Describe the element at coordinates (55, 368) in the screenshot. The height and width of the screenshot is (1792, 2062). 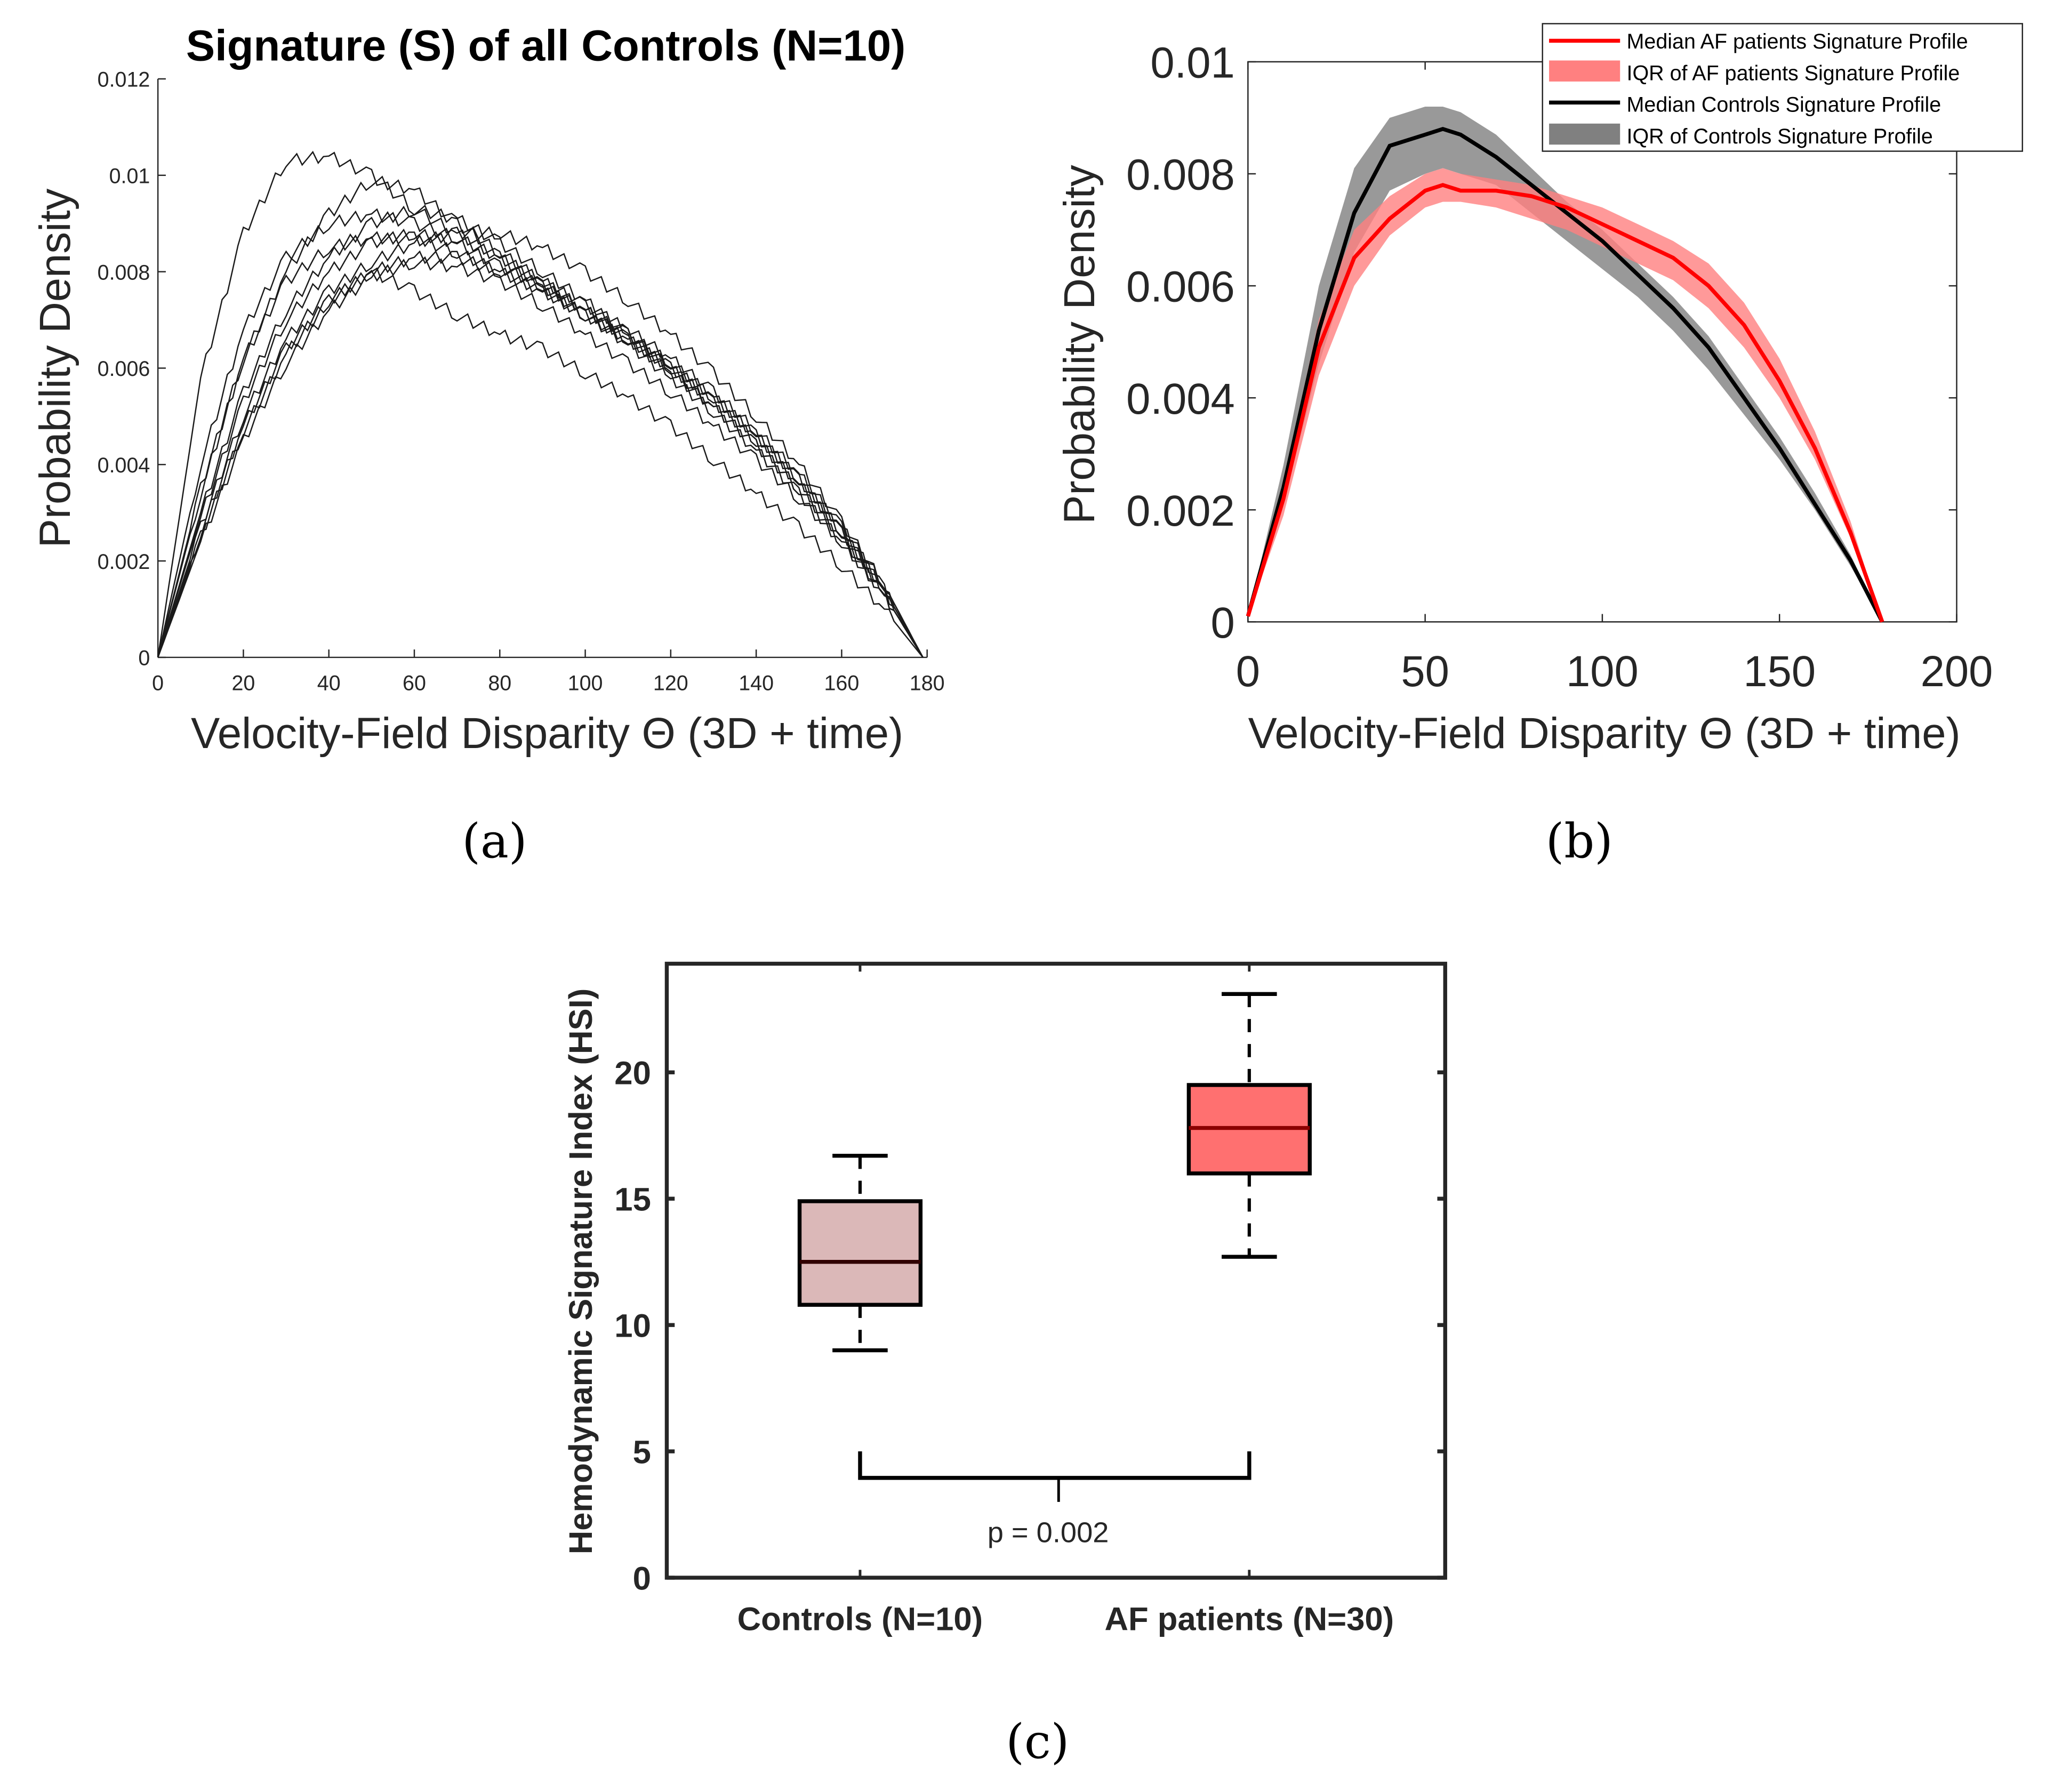
I see `panel-a-ylabel: Probability Density` at that location.